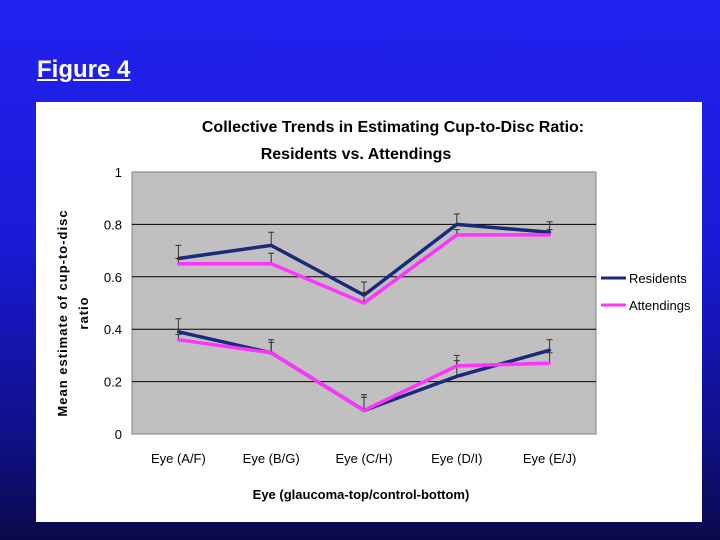 This screenshot has height=540, width=720. Describe the element at coordinates (73, 312) in the screenshot. I see `y-axis-label: Mean estimate of cup-to-disc ratio` at that location.